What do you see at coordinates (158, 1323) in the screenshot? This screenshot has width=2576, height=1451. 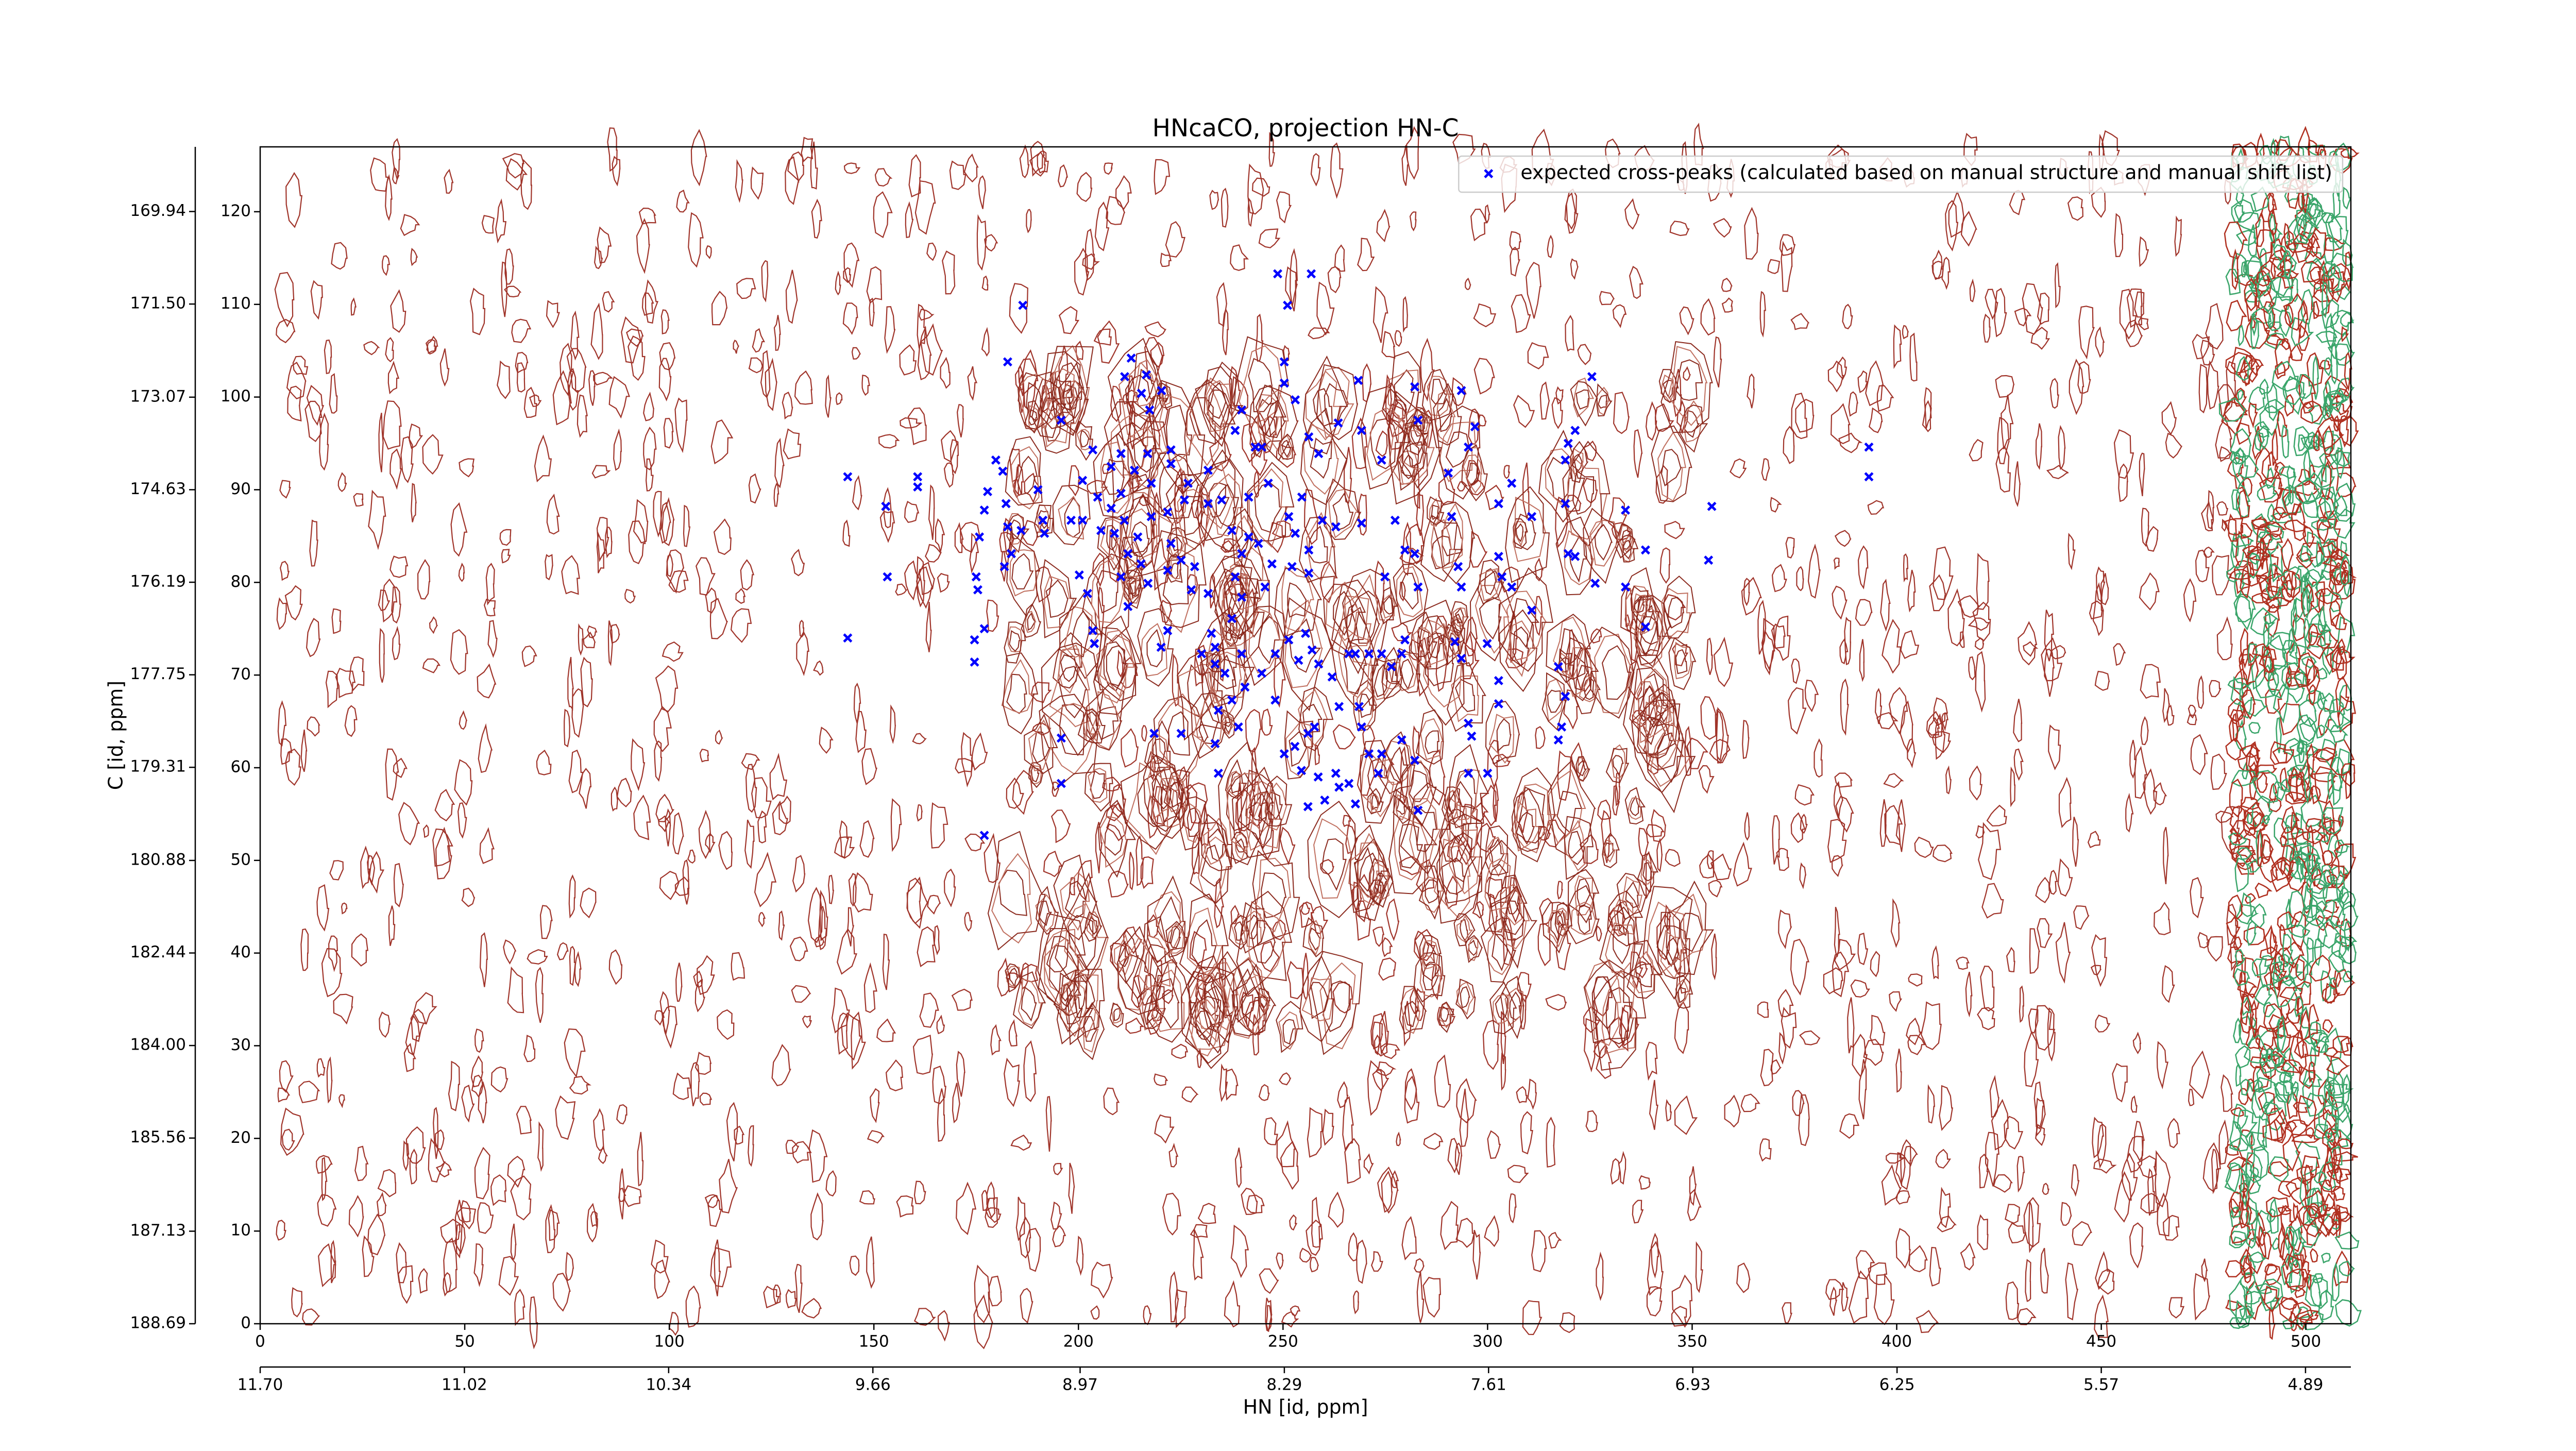 I see `y2-tick-label: 188.69` at bounding box center [158, 1323].